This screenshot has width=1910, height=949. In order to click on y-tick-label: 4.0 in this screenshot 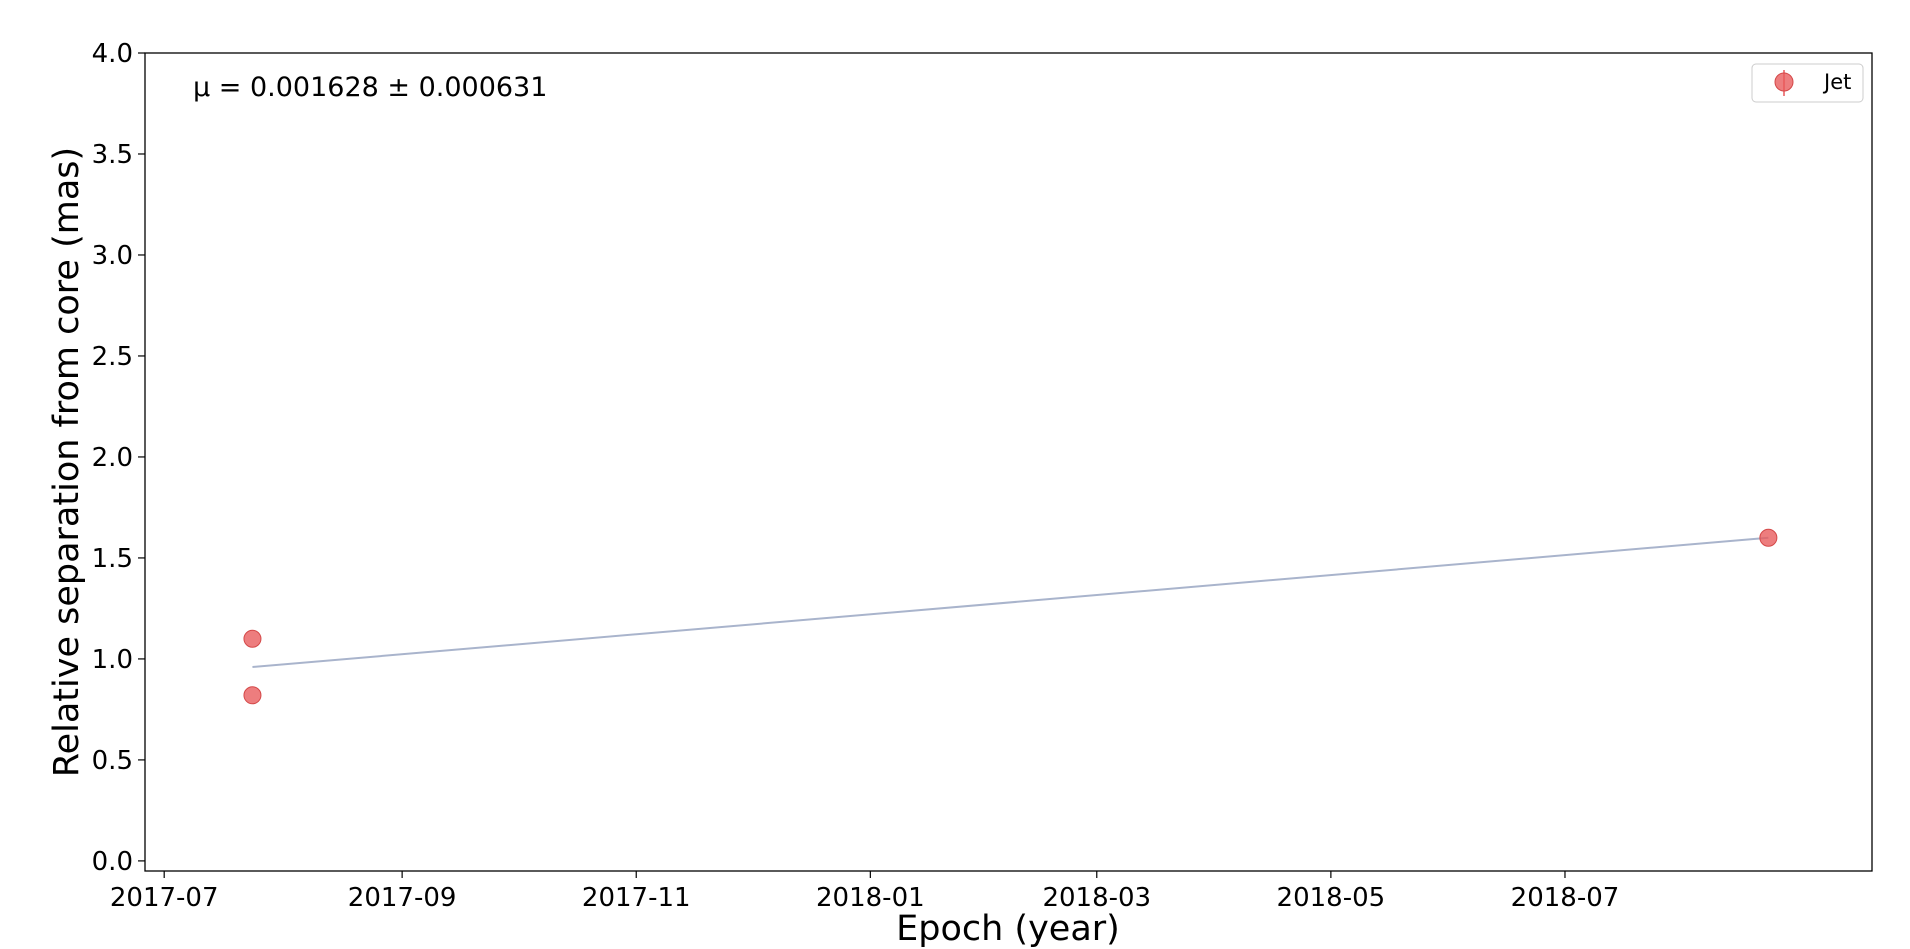, I will do `click(112, 54)`.